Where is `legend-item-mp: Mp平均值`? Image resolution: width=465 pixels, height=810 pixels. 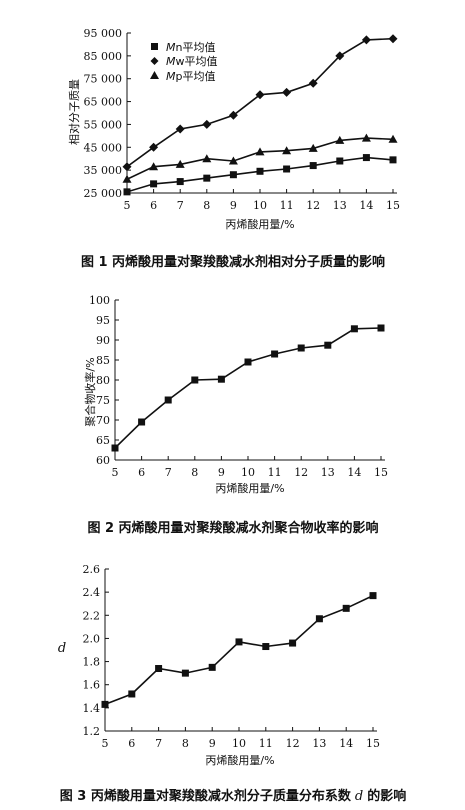
legend-item-mp: Mp平均值 is located at coordinates (182, 76).